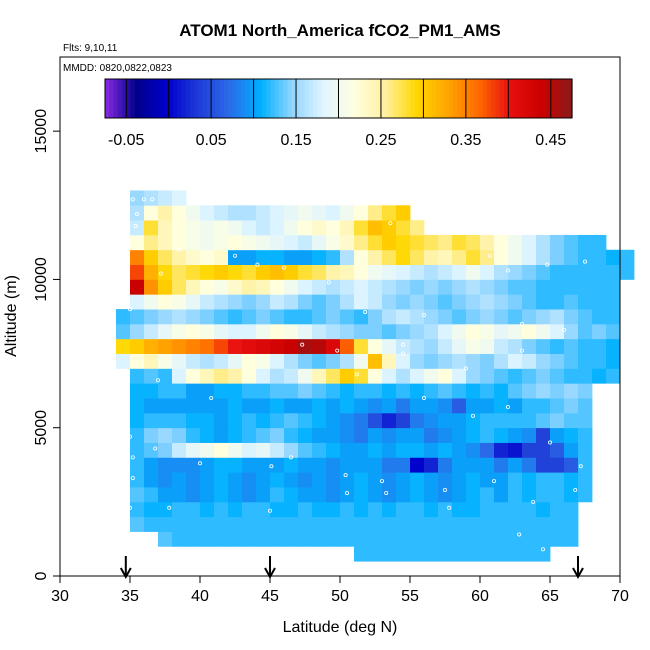 Image resolution: width=650 pixels, height=650 pixels. What do you see at coordinates (41, 279) in the screenshot?
I see `y-tick-label: 10000` at bounding box center [41, 279].